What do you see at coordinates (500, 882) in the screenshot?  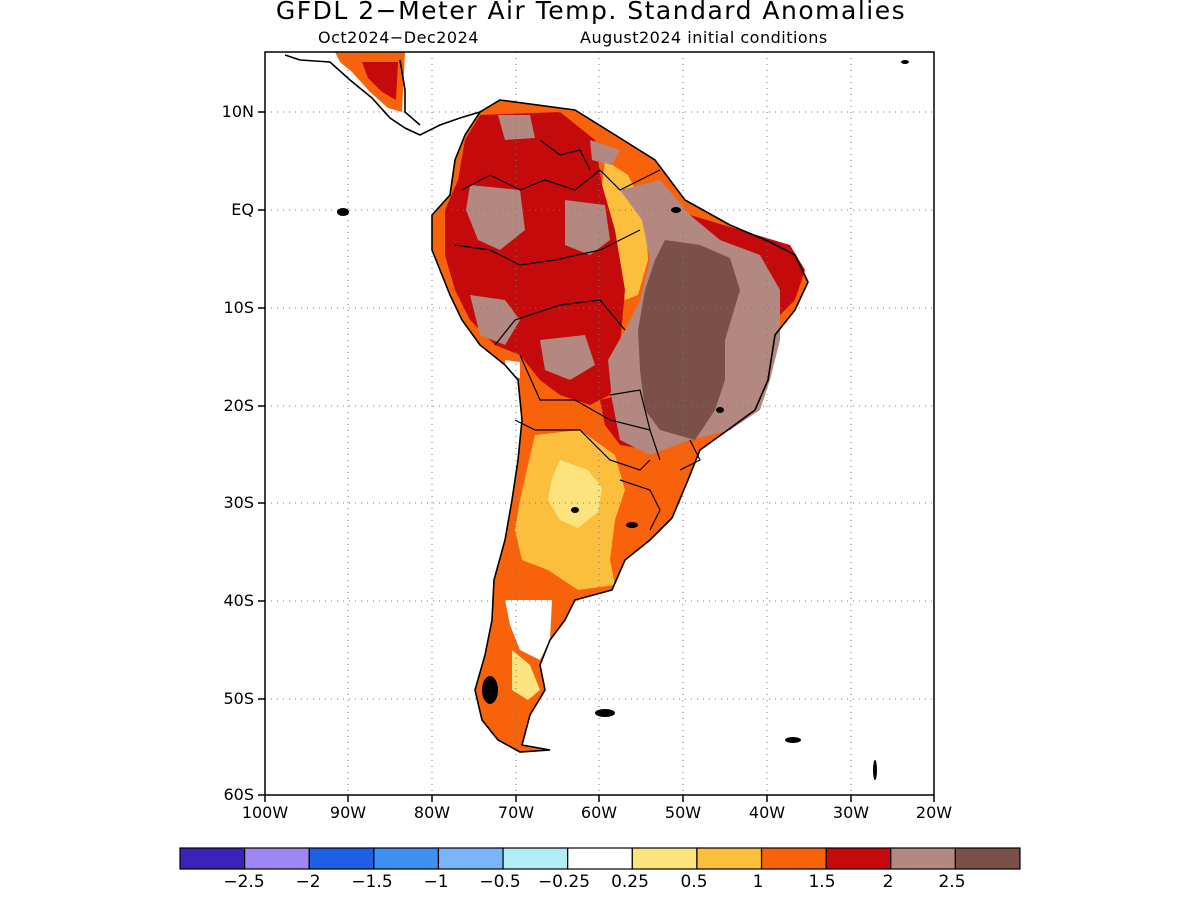 I see `colorbar-label-neg-0-5: −0.5` at bounding box center [500, 882].